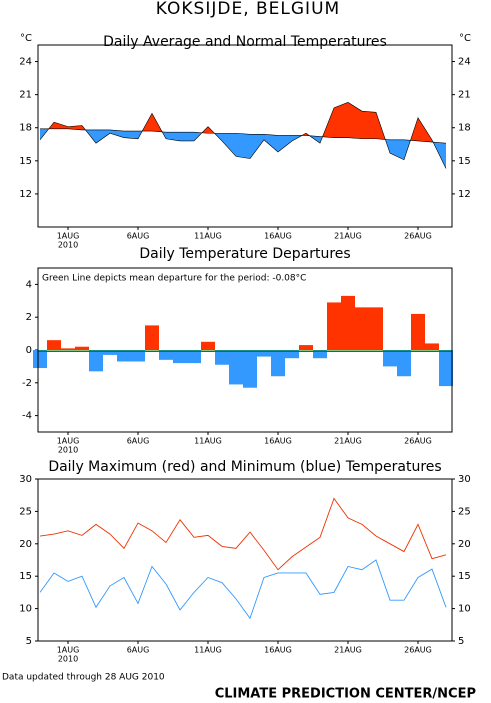 The height and width of the screenshot is (703, 491). Describe the element at coordinates (83, 678) in the screenshot. I see `footer-note: Data updated through 28 AUG 2010` at that location.